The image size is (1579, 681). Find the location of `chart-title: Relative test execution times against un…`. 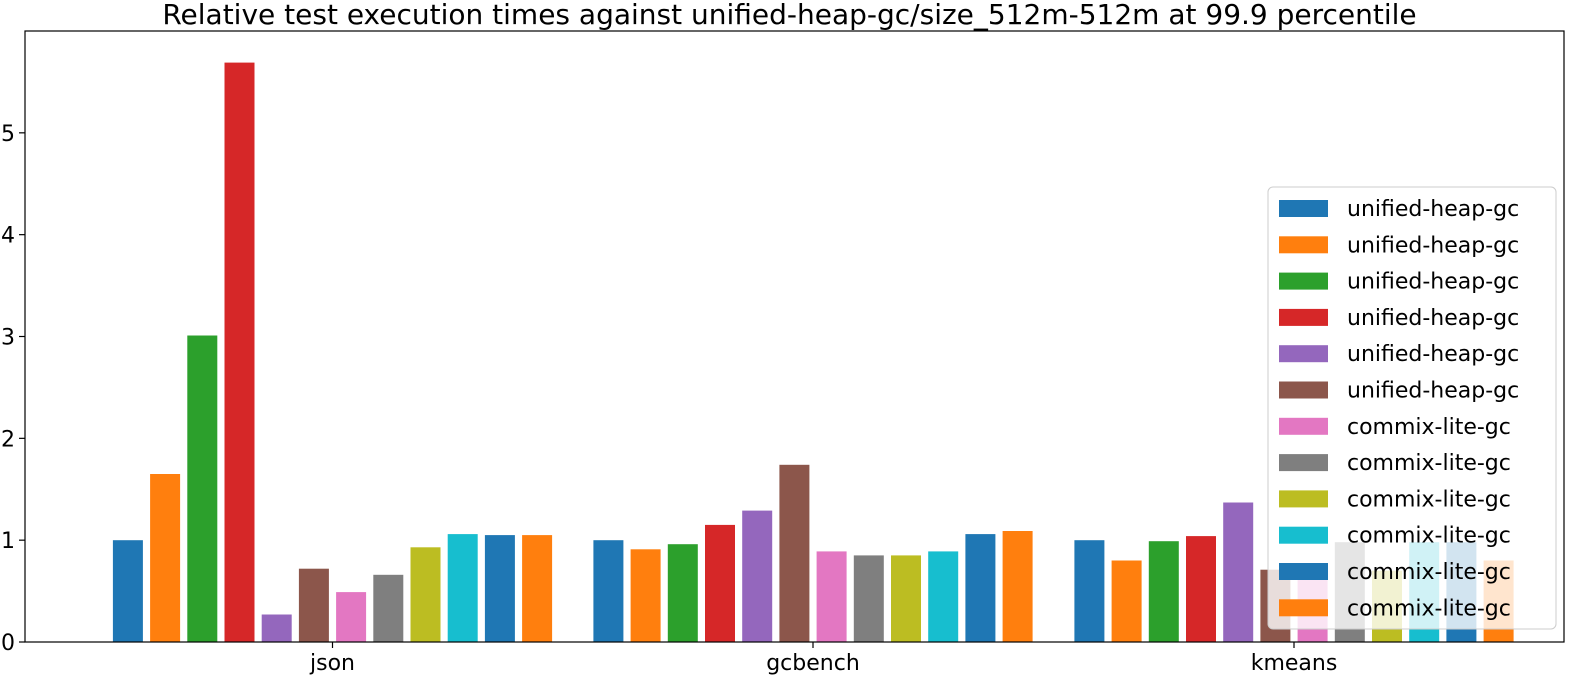

chart-title: Relative test execution times against un… is located at coordinates (789, 15).